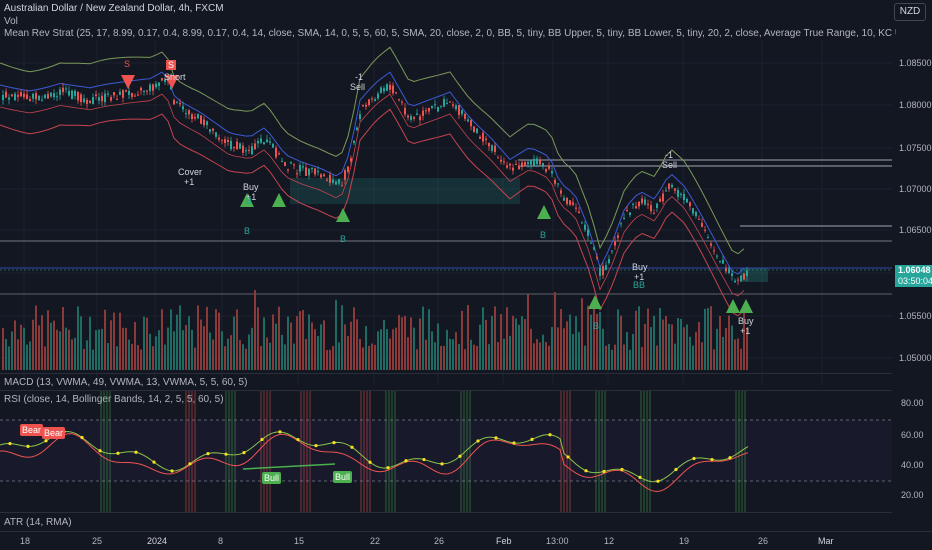 This screenshot has height=550, width=932. What do you see at coordinates (289, 466) in the screenshot?
I see `divergence-line` at bounding box center [289, 466].